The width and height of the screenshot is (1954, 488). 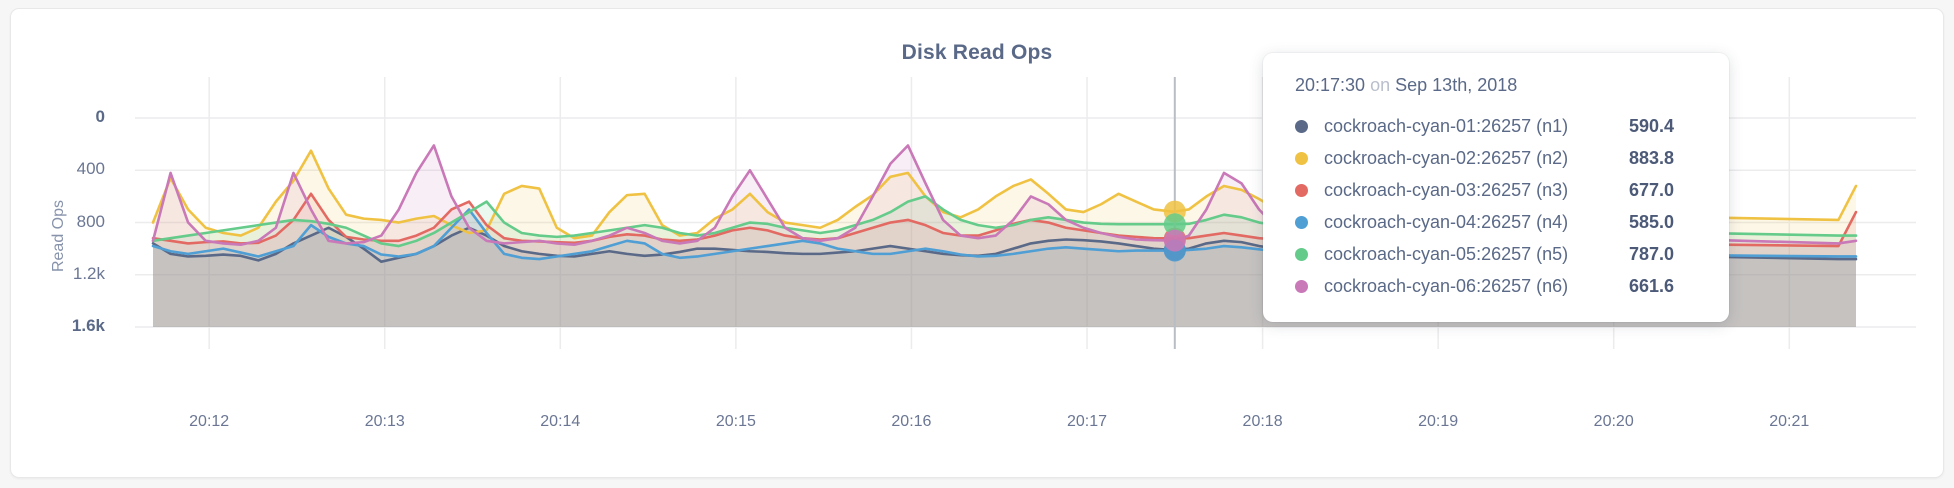 What do you see at coordinates (1446, 125) in the screenshot?
I see `tooltip-series-name: cockroach-cyan-01:26257 (n1)` at bounding box center [1446, 125].